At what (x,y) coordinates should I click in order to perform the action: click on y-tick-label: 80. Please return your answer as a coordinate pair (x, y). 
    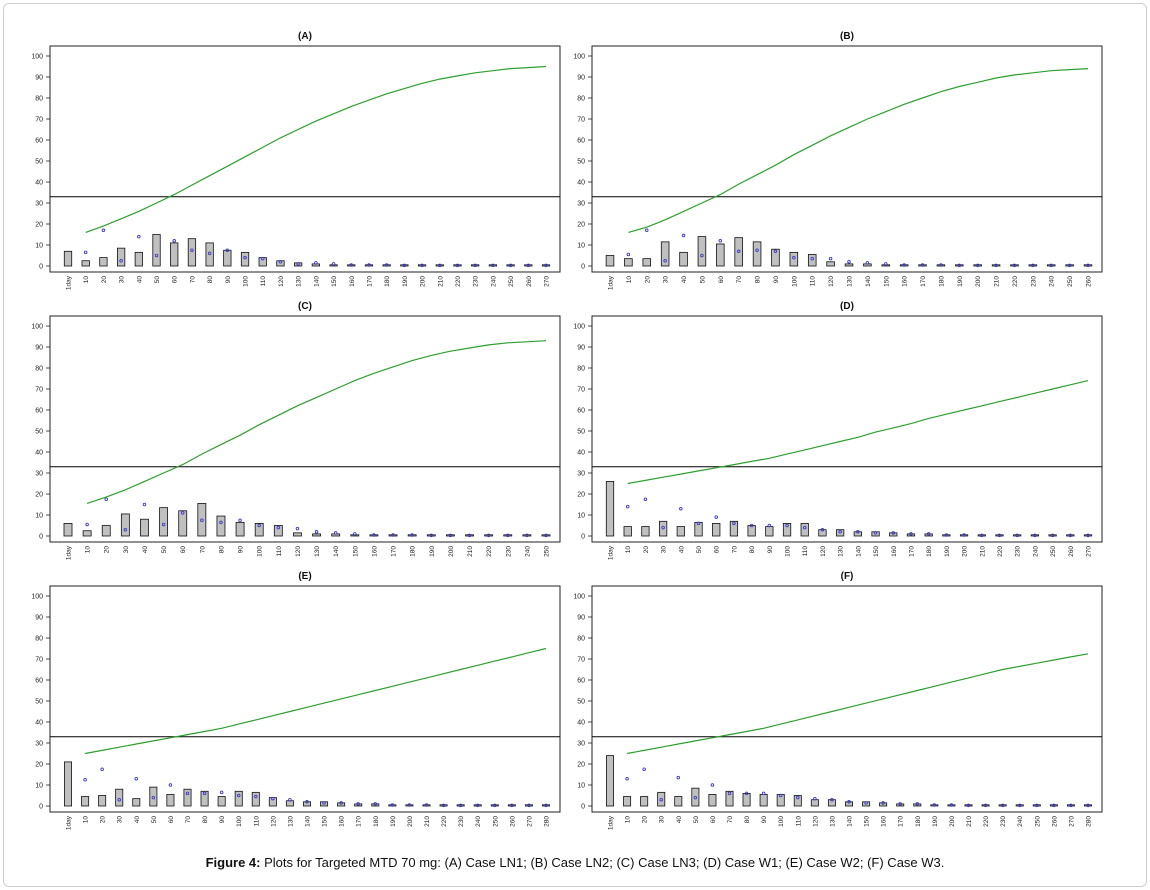
    Looking at the image, I should click on (39, 99).